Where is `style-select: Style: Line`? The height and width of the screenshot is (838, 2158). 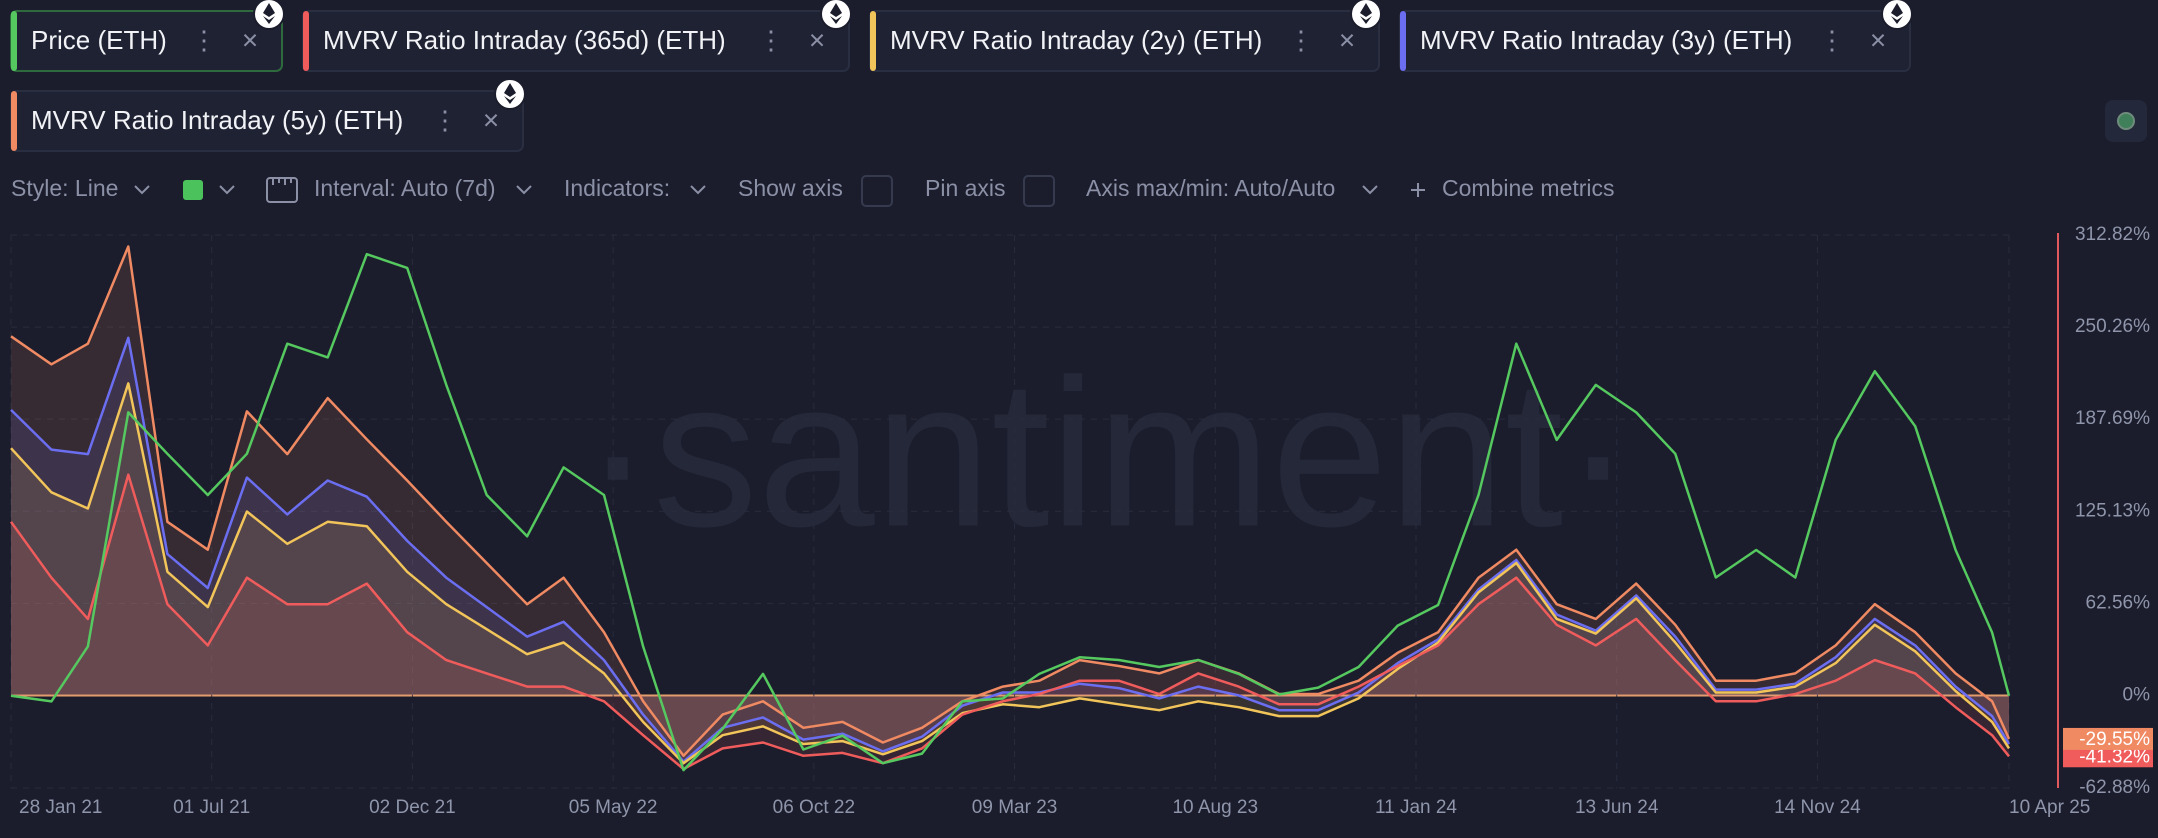 style-select: Style: Line is located at coordinates (64, 188).